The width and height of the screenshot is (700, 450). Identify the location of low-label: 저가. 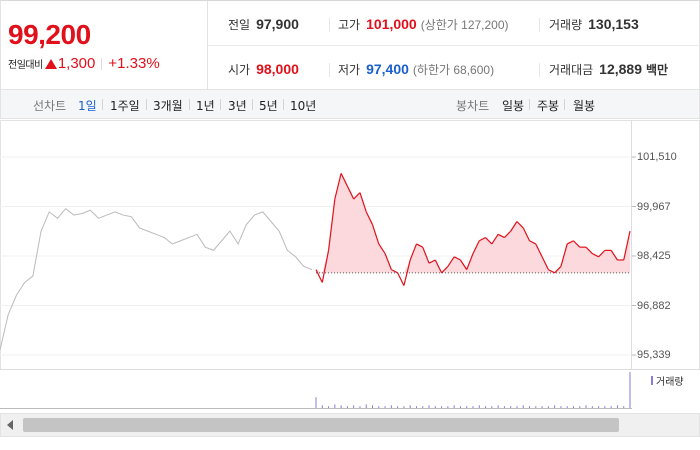
(349, 70).